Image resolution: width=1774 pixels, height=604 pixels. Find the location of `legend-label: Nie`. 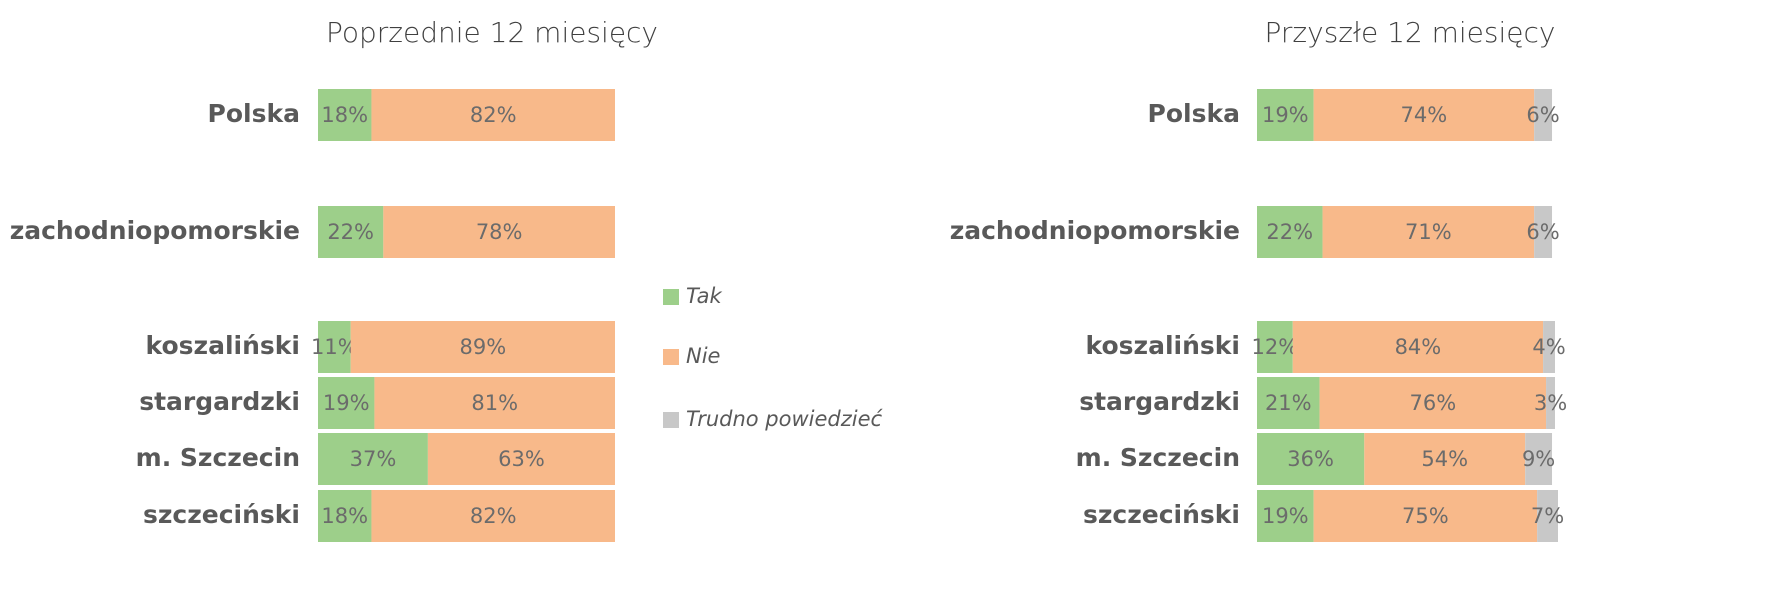

legend-label: Nie is located at coordinates (703, 356).